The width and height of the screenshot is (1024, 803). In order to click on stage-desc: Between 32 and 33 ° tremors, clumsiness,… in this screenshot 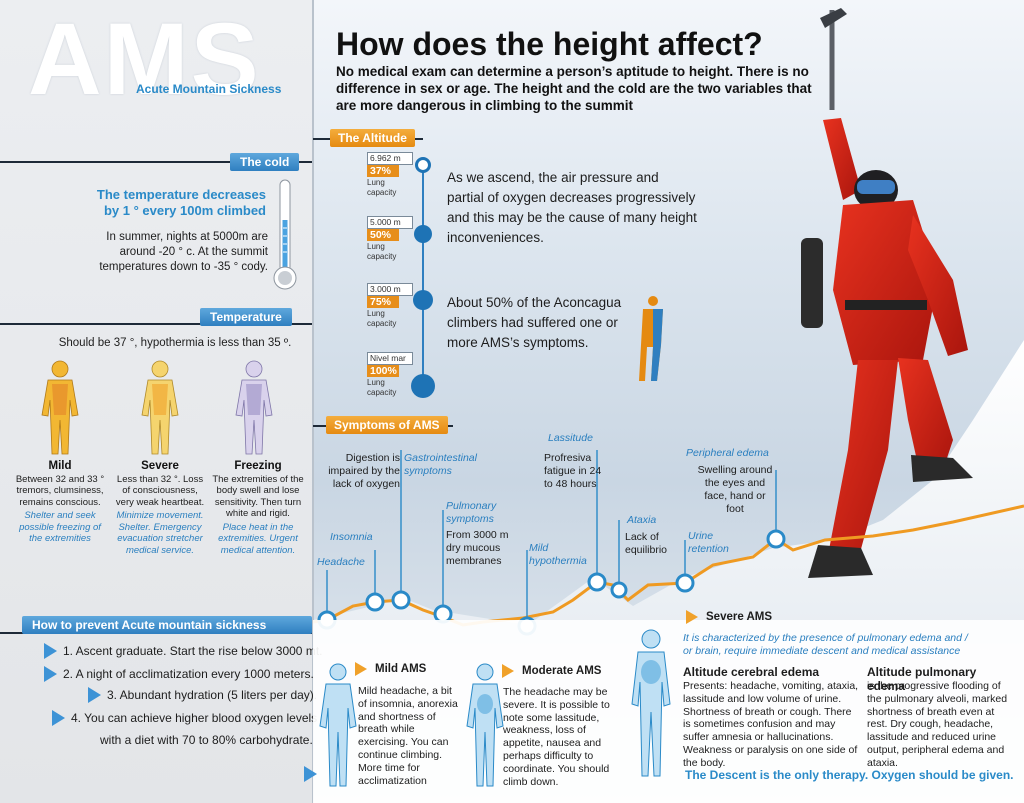, I will do `click(60, 490)`.